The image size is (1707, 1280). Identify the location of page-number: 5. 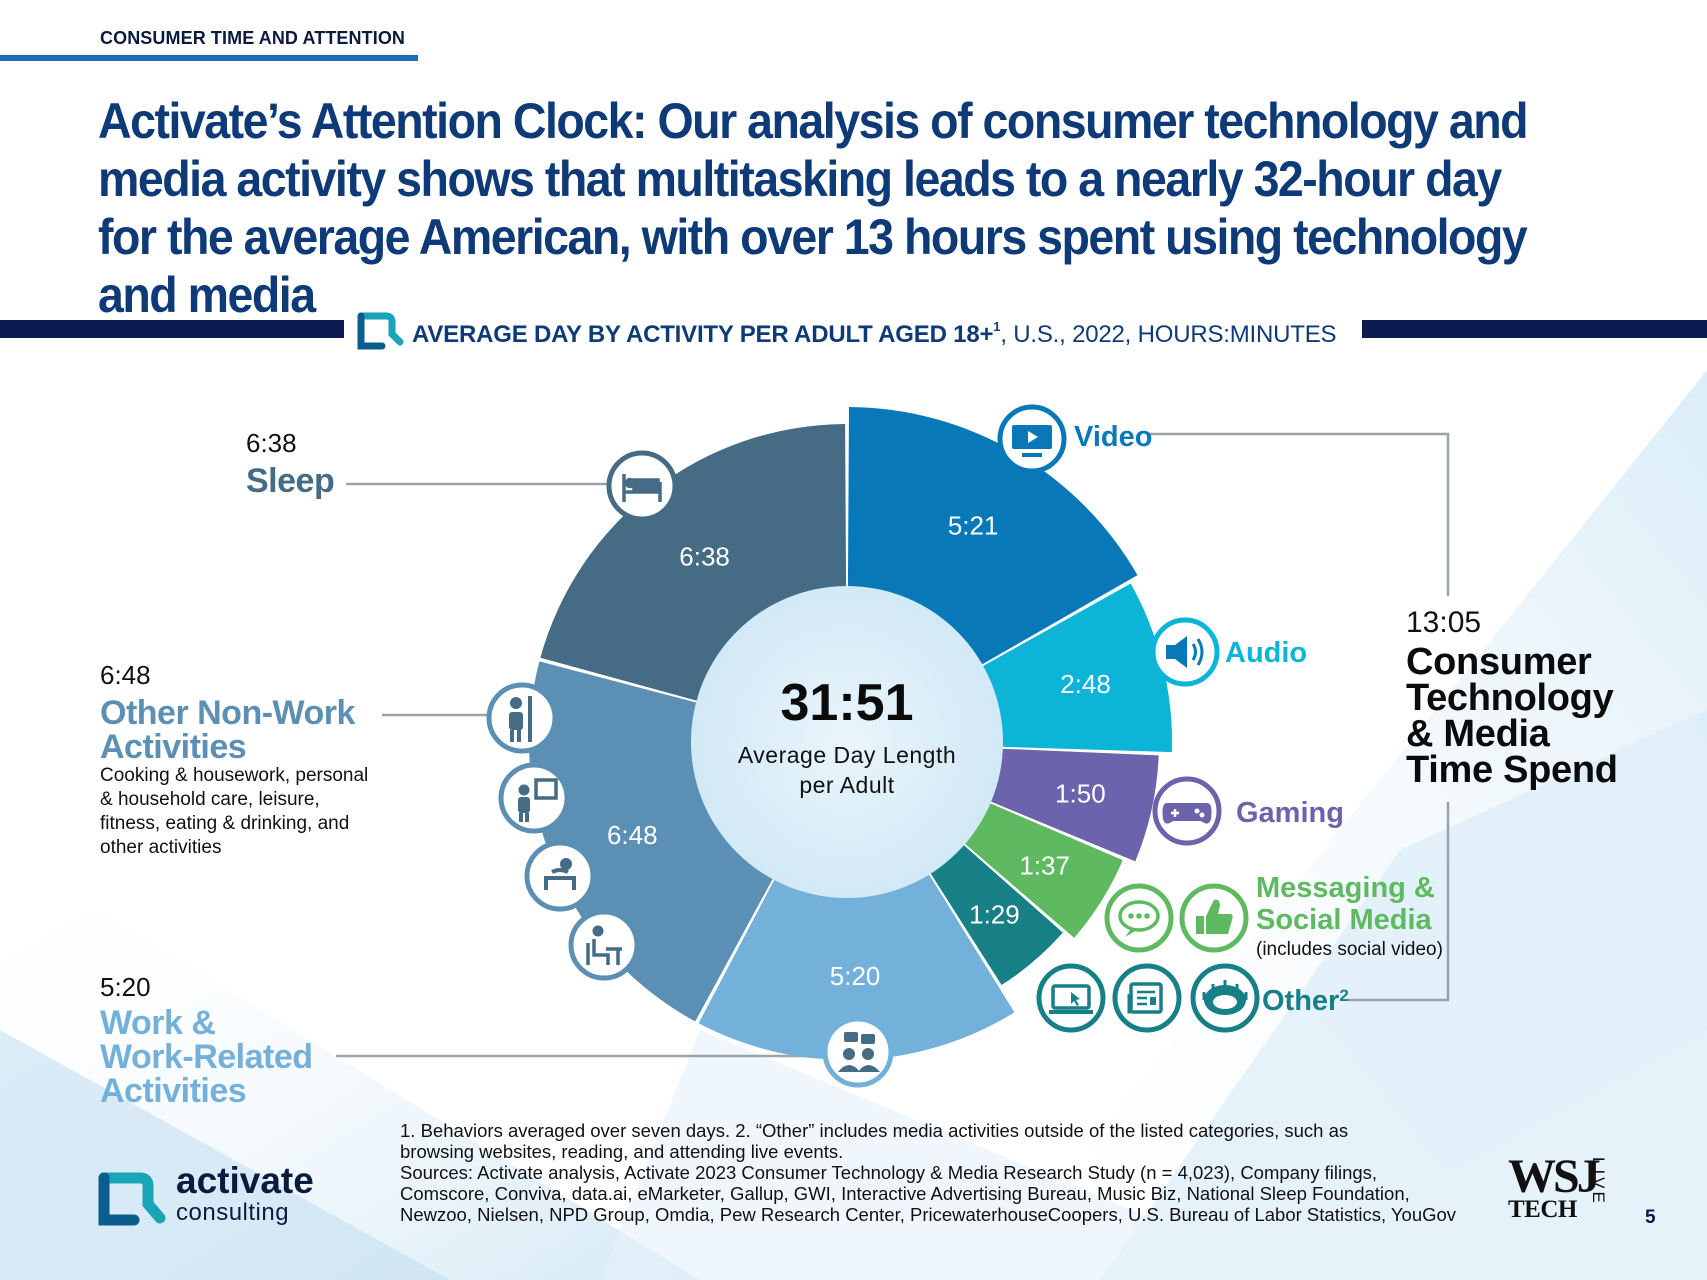
(1650, 1217).